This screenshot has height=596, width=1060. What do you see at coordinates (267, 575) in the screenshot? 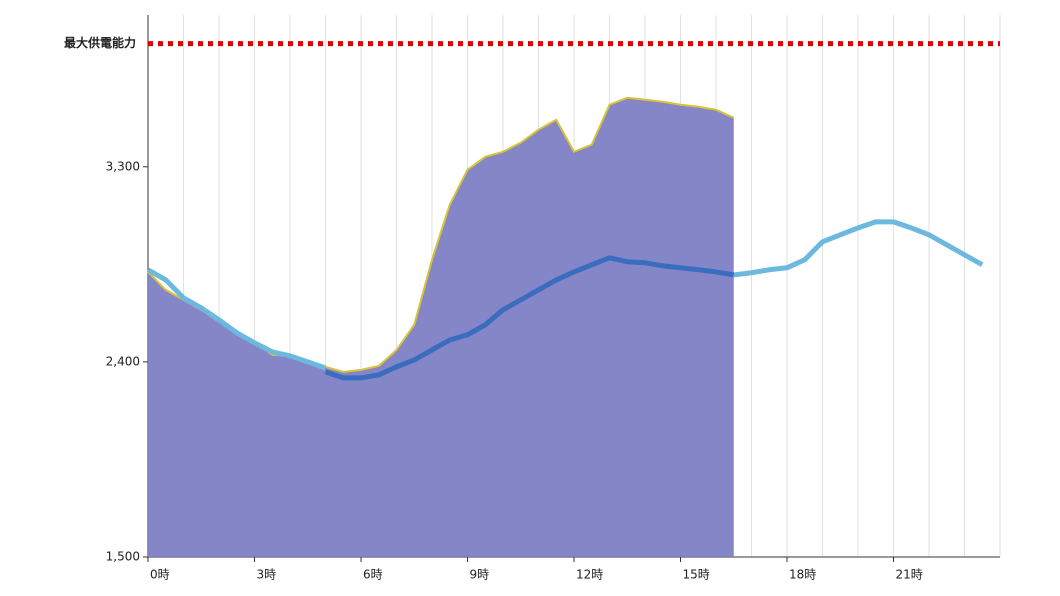
I see `x-tick-label: 3時` at bounding box center [267, 575].